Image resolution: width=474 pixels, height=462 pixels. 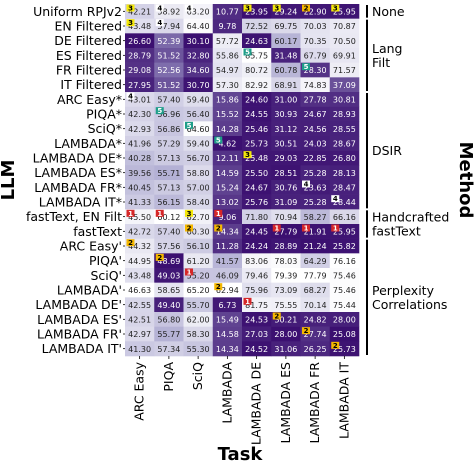 What do you see at coordinates (256, 320) in the screenshot?
I see `cell-value-label: 24.53` at bounding box center [256, 320].